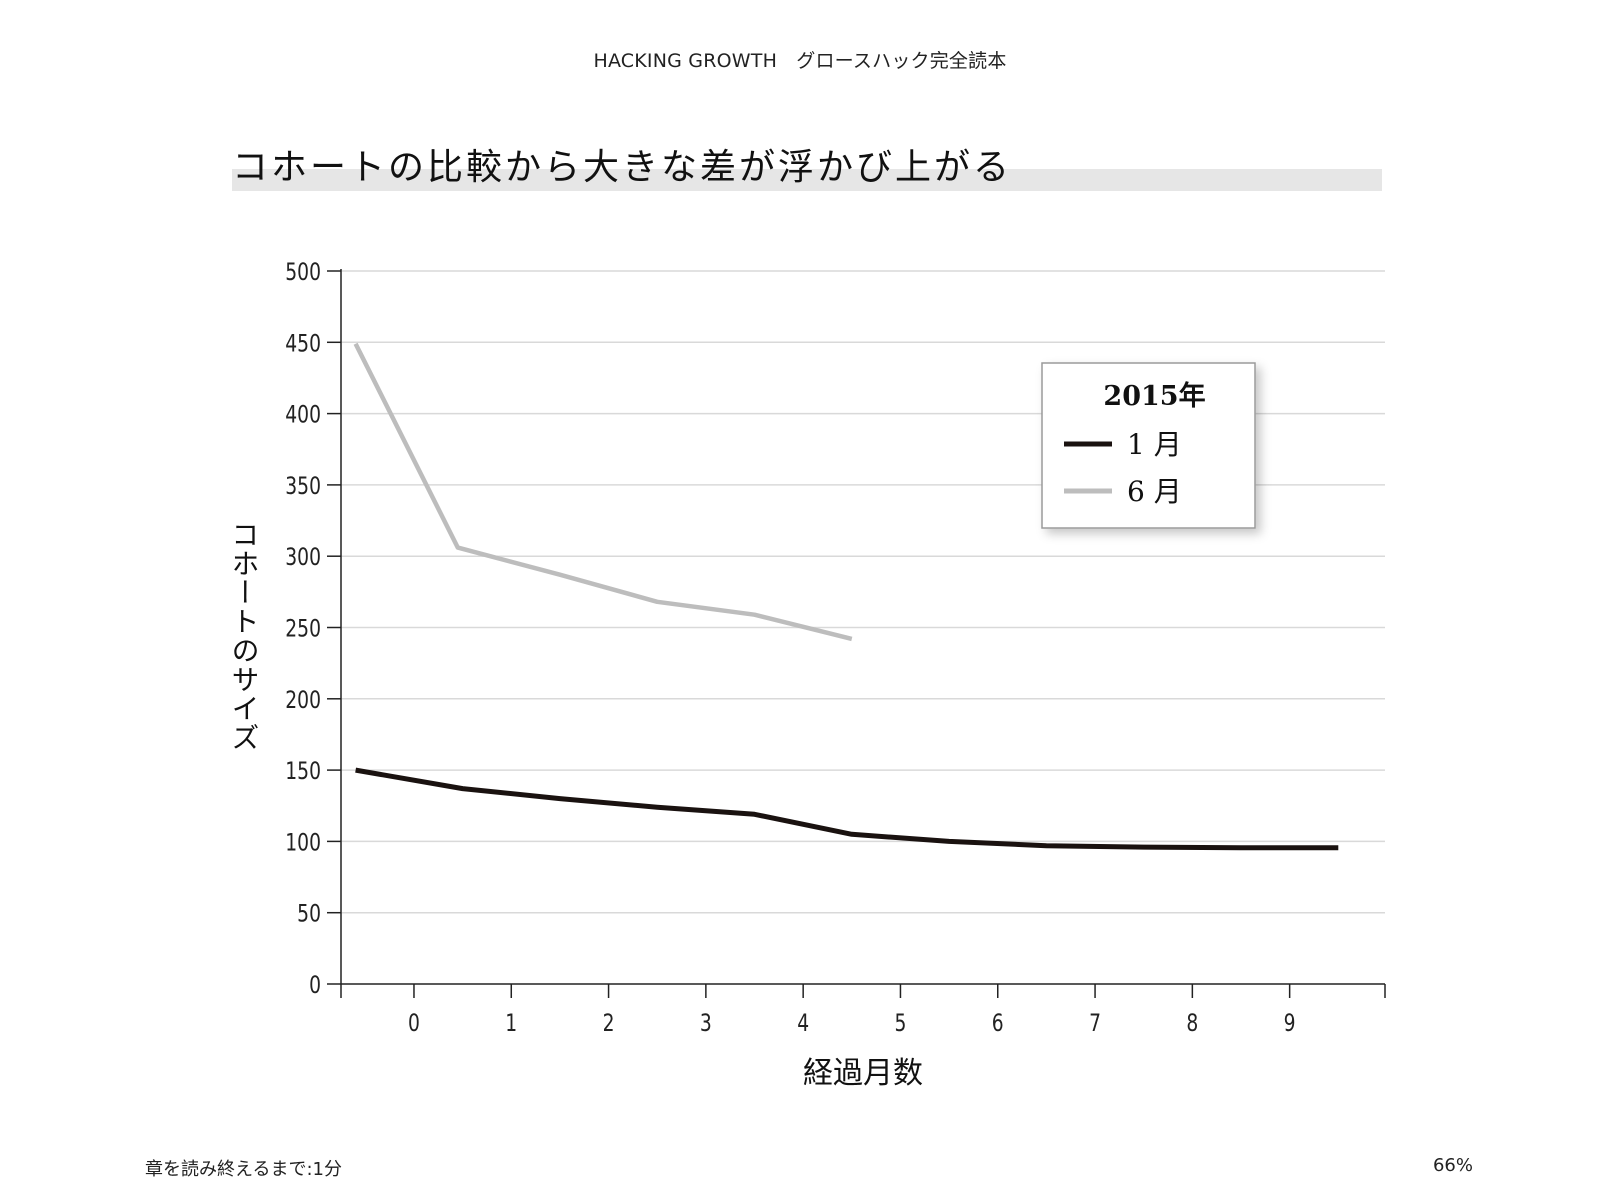 This screenshot has width=1600, height=1200. I want to click on legend: 2015年 1 月 6 月, so click(1148, 445).